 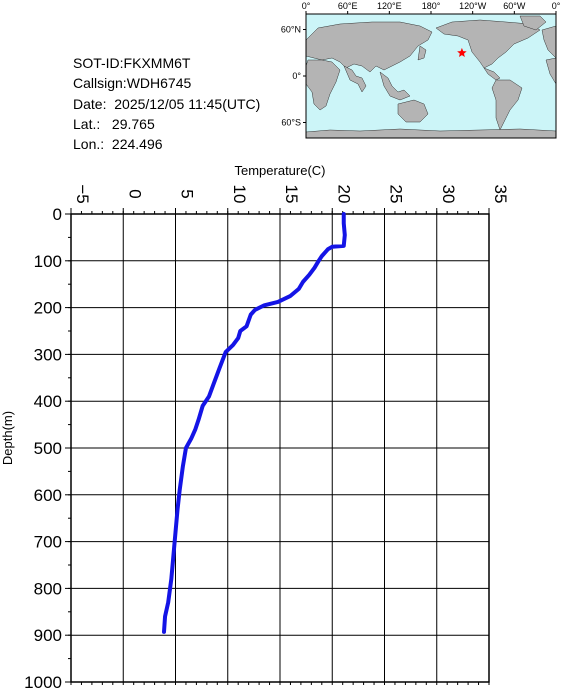 I want to click on land-alaska-north-america, so click(x=488, y=44).